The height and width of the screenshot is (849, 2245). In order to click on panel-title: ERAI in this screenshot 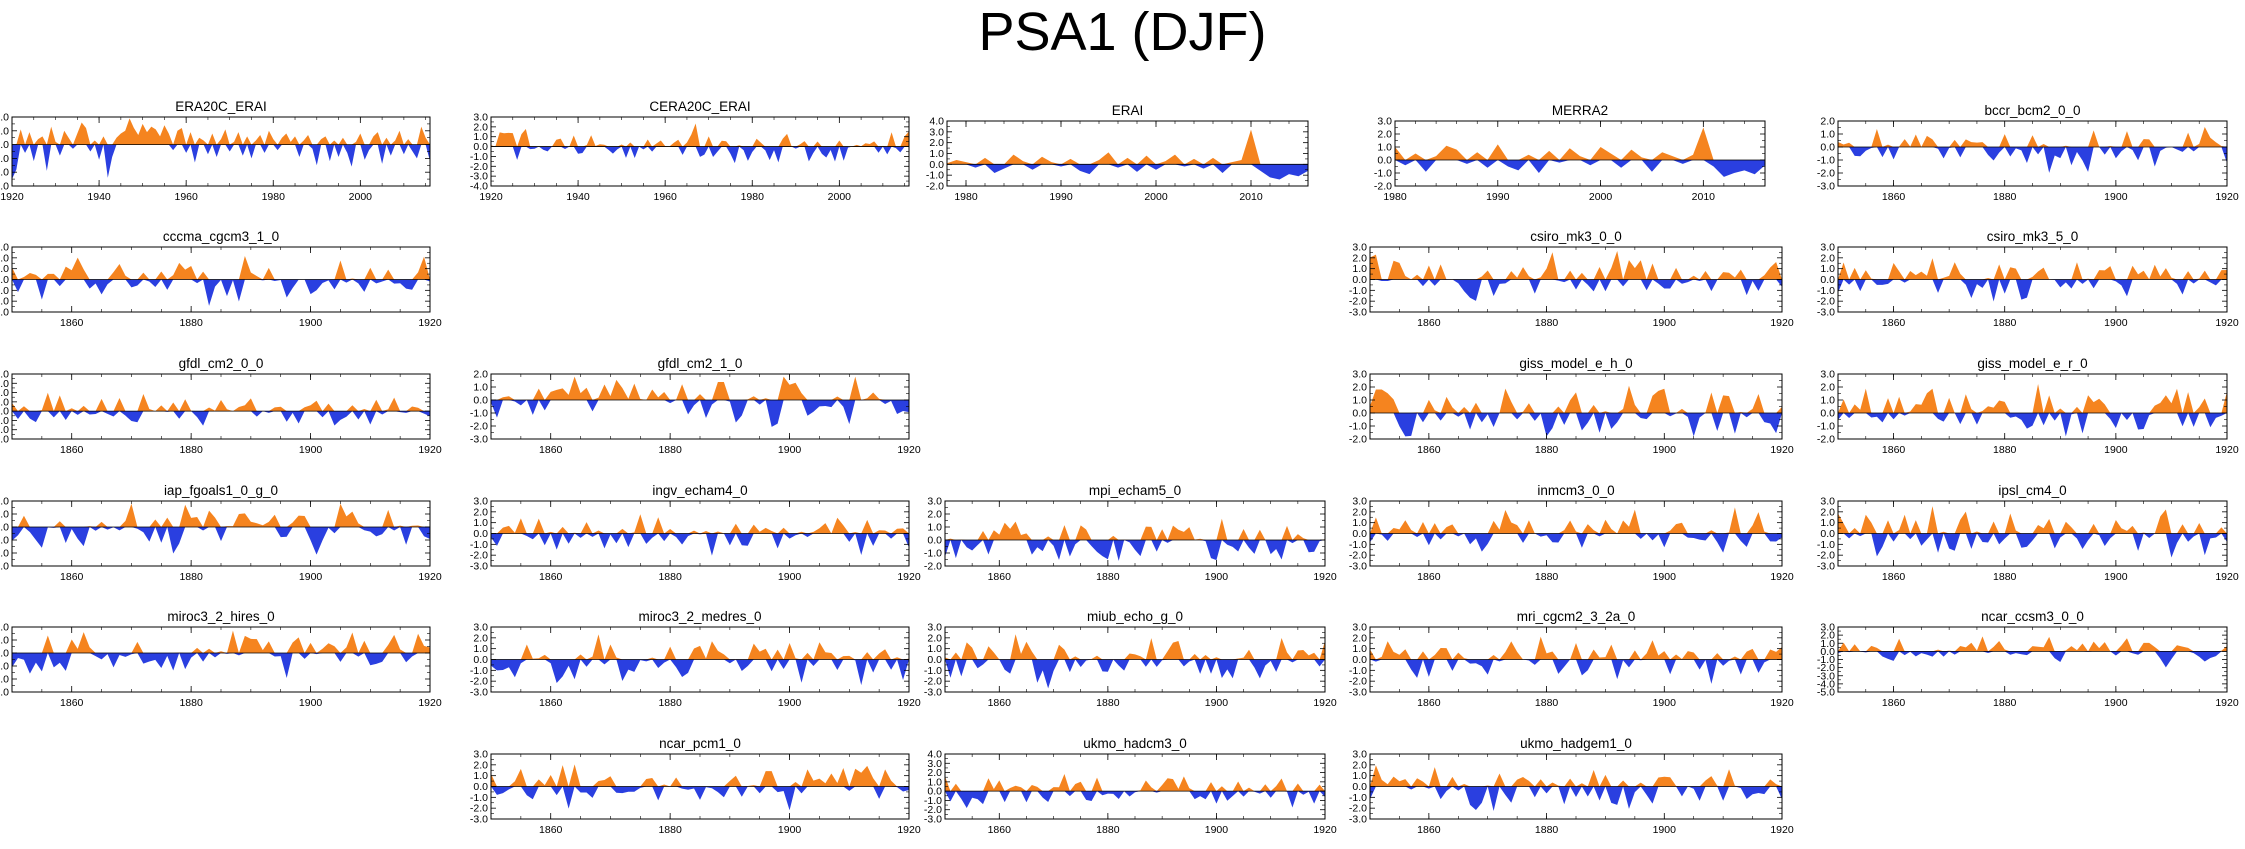, I will do `click(1128, 110)`.